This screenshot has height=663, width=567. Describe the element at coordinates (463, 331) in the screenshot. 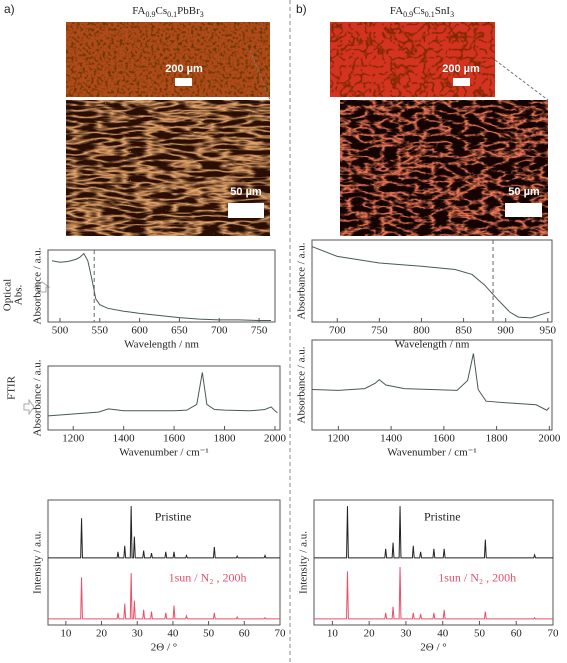

I see `x-tick-label: 850` at that location.